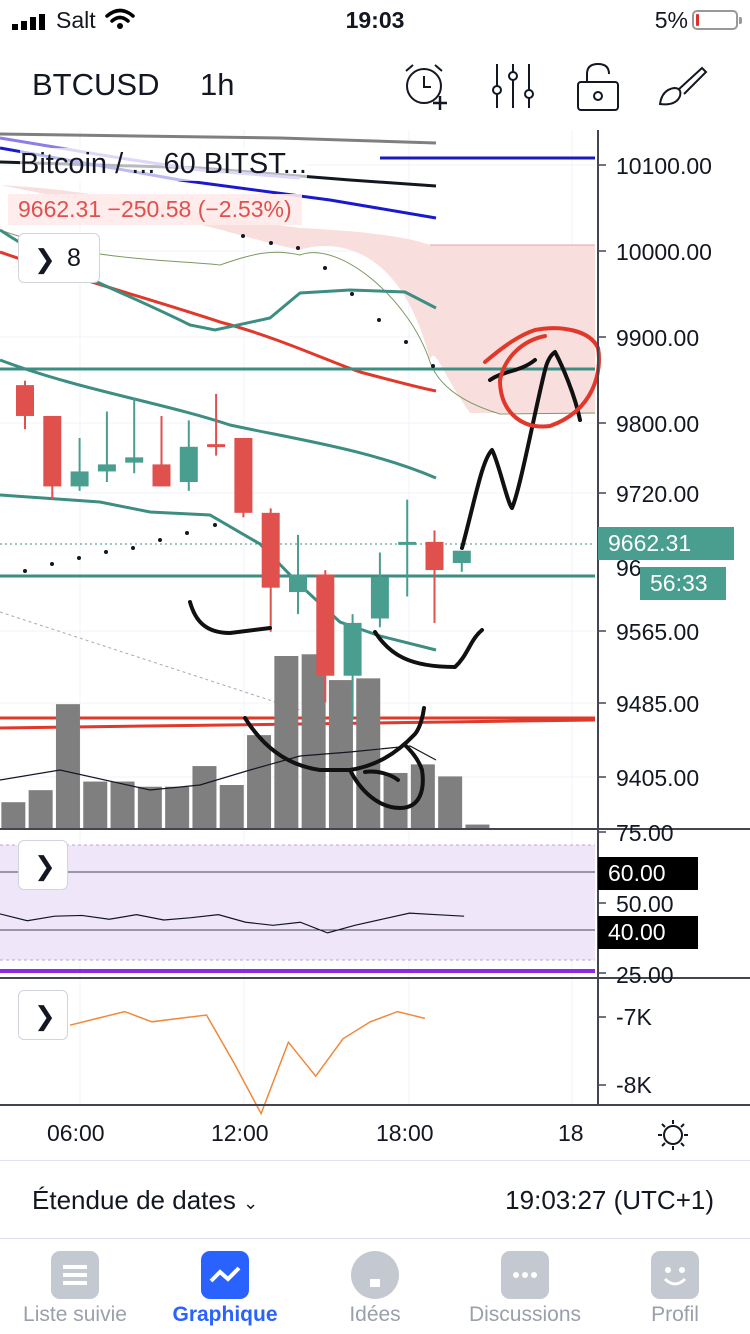 This screenshot has height=1334, width=750. What do you see at coordinates (658, 424) in the screenshot?
I see `price-label: 9800.00` at bounding box center [658, 424].